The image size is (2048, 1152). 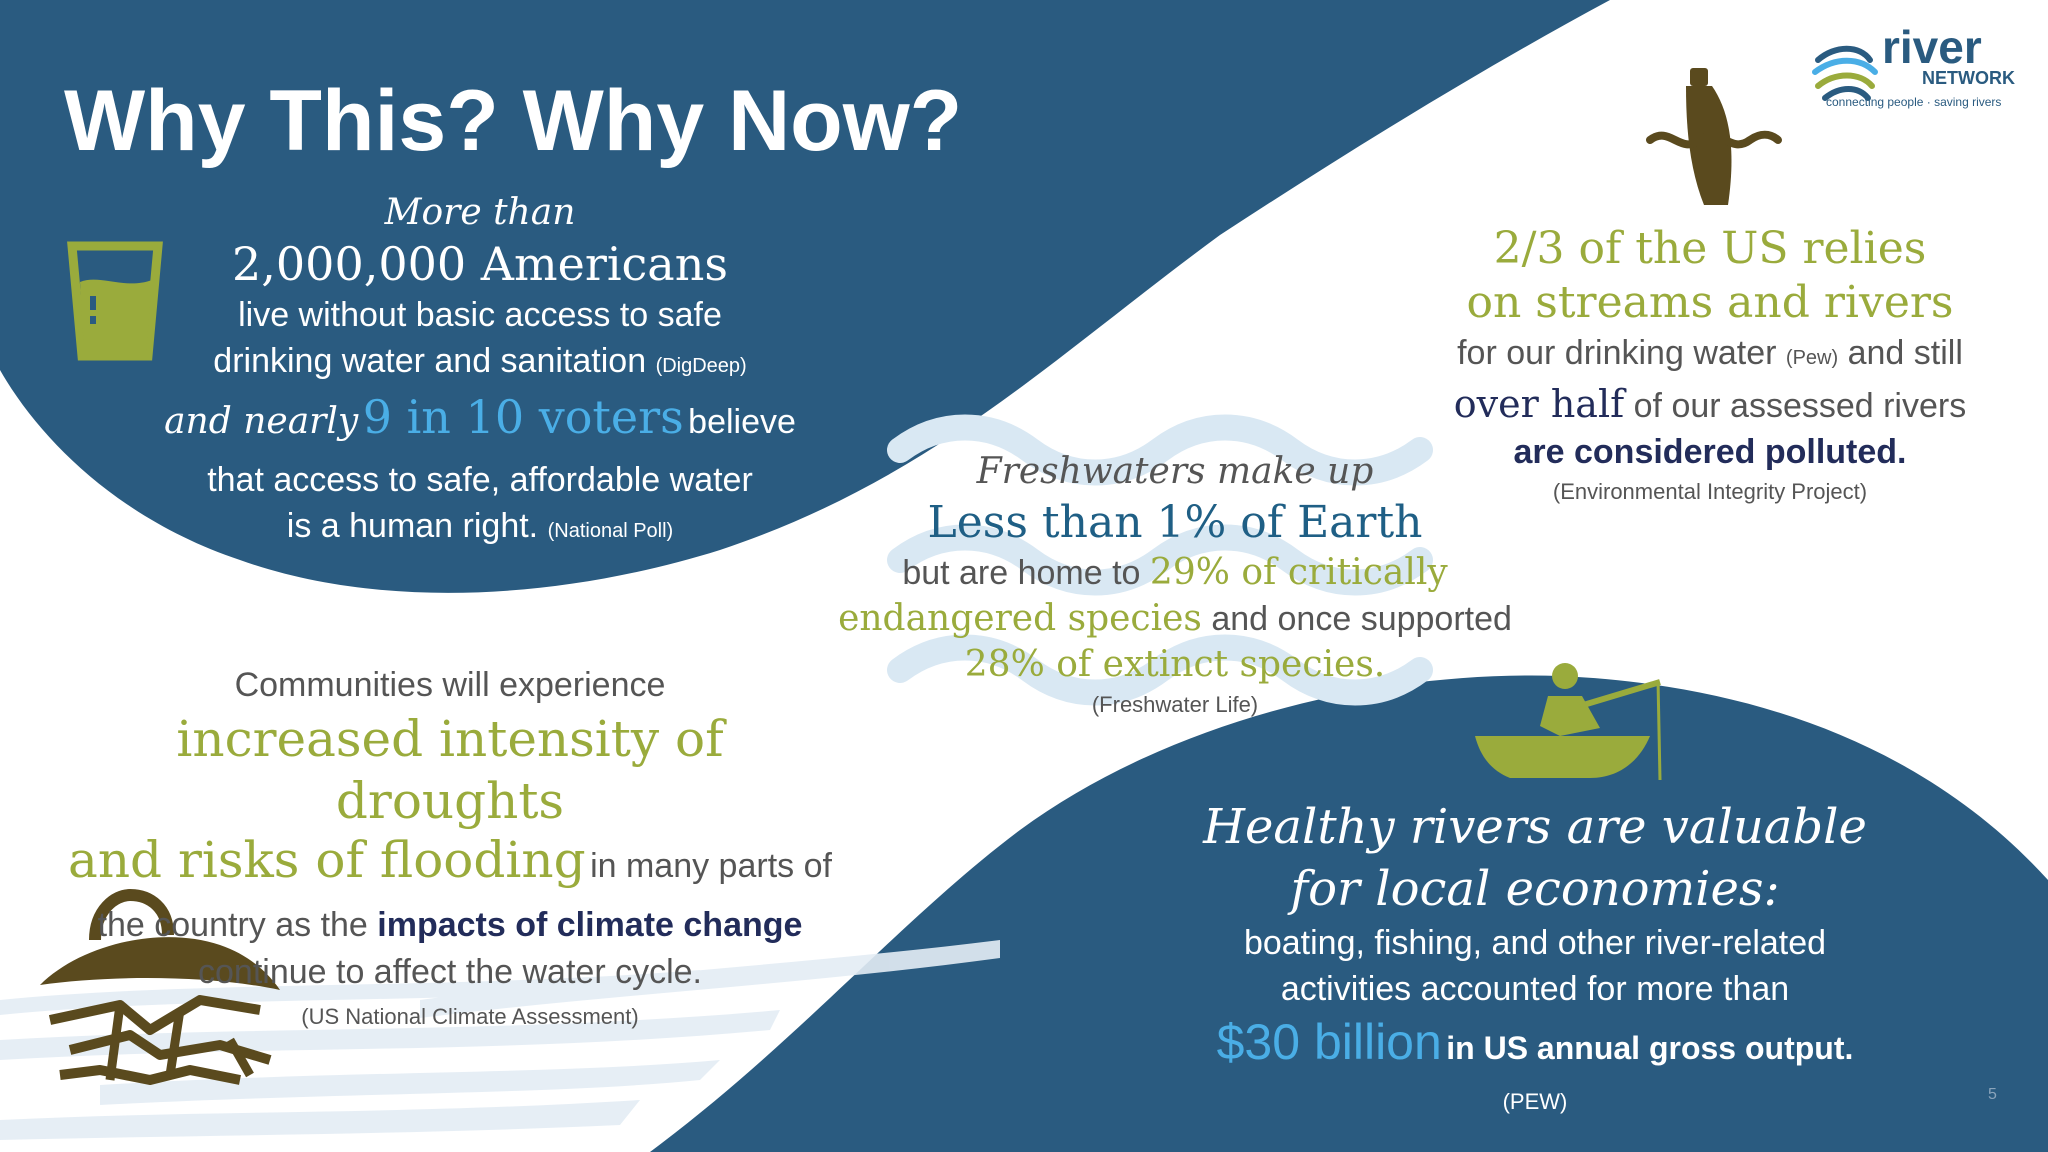 What do you see at coordinates (701, 366) in the screenshot?
I see `block1-source1: (DigDeep)` at bounding box center [701, 366].